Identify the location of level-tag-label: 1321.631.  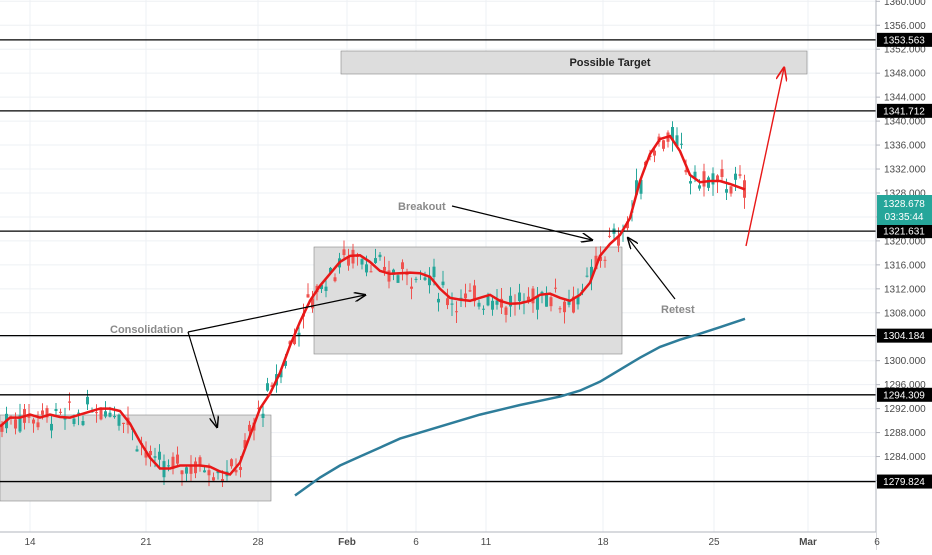
(904, 232).